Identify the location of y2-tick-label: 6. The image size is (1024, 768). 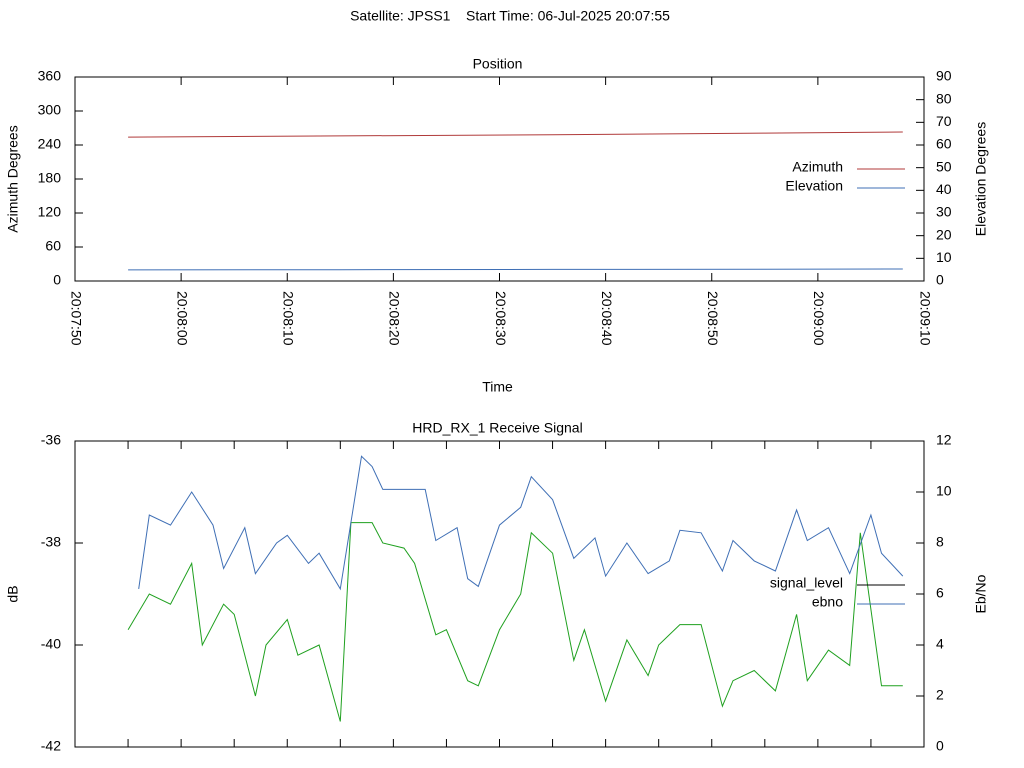
(940, 593).